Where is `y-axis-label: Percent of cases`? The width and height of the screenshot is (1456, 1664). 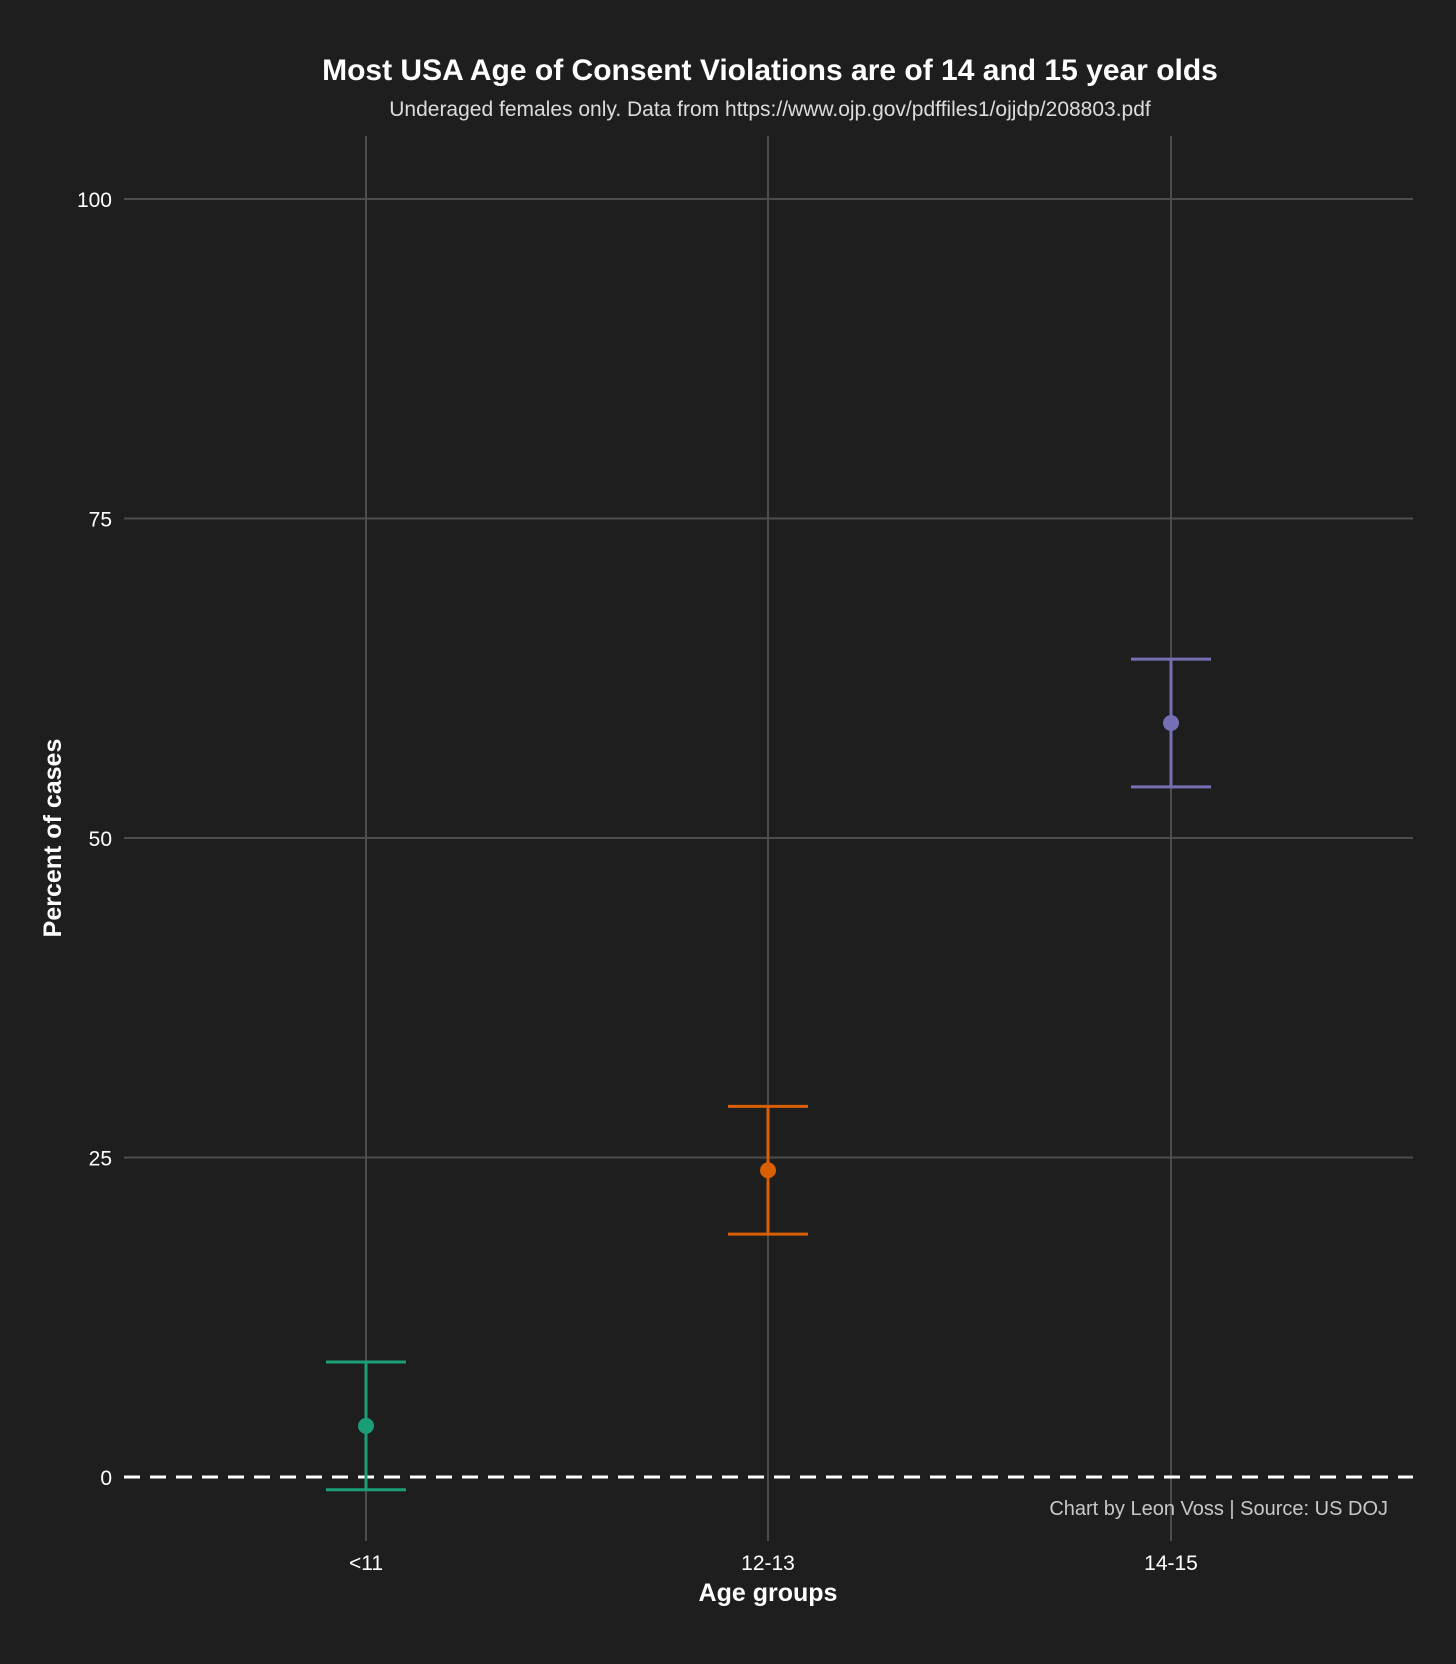
y-axis-label: Percent of cases is located at coordinates (53, 838).